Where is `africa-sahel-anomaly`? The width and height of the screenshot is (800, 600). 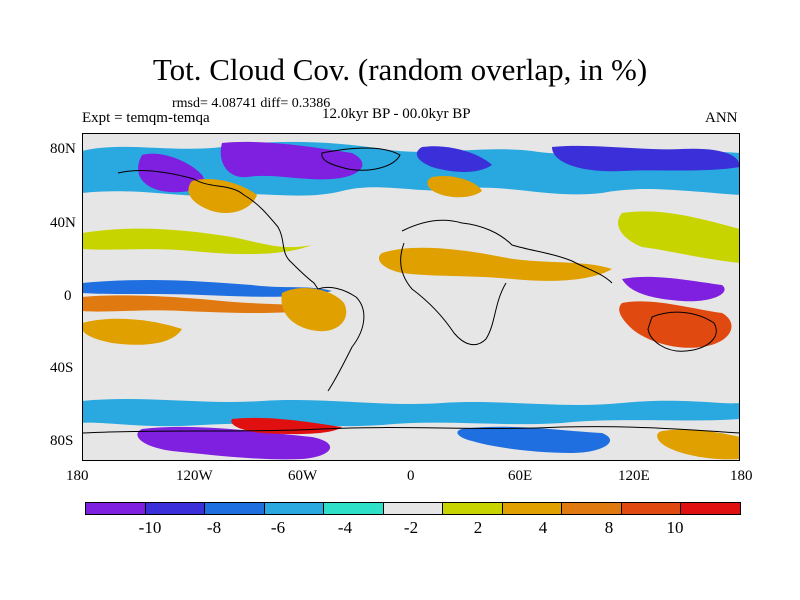 africa-sahel-anomaly is located at coordinates (495, 264).